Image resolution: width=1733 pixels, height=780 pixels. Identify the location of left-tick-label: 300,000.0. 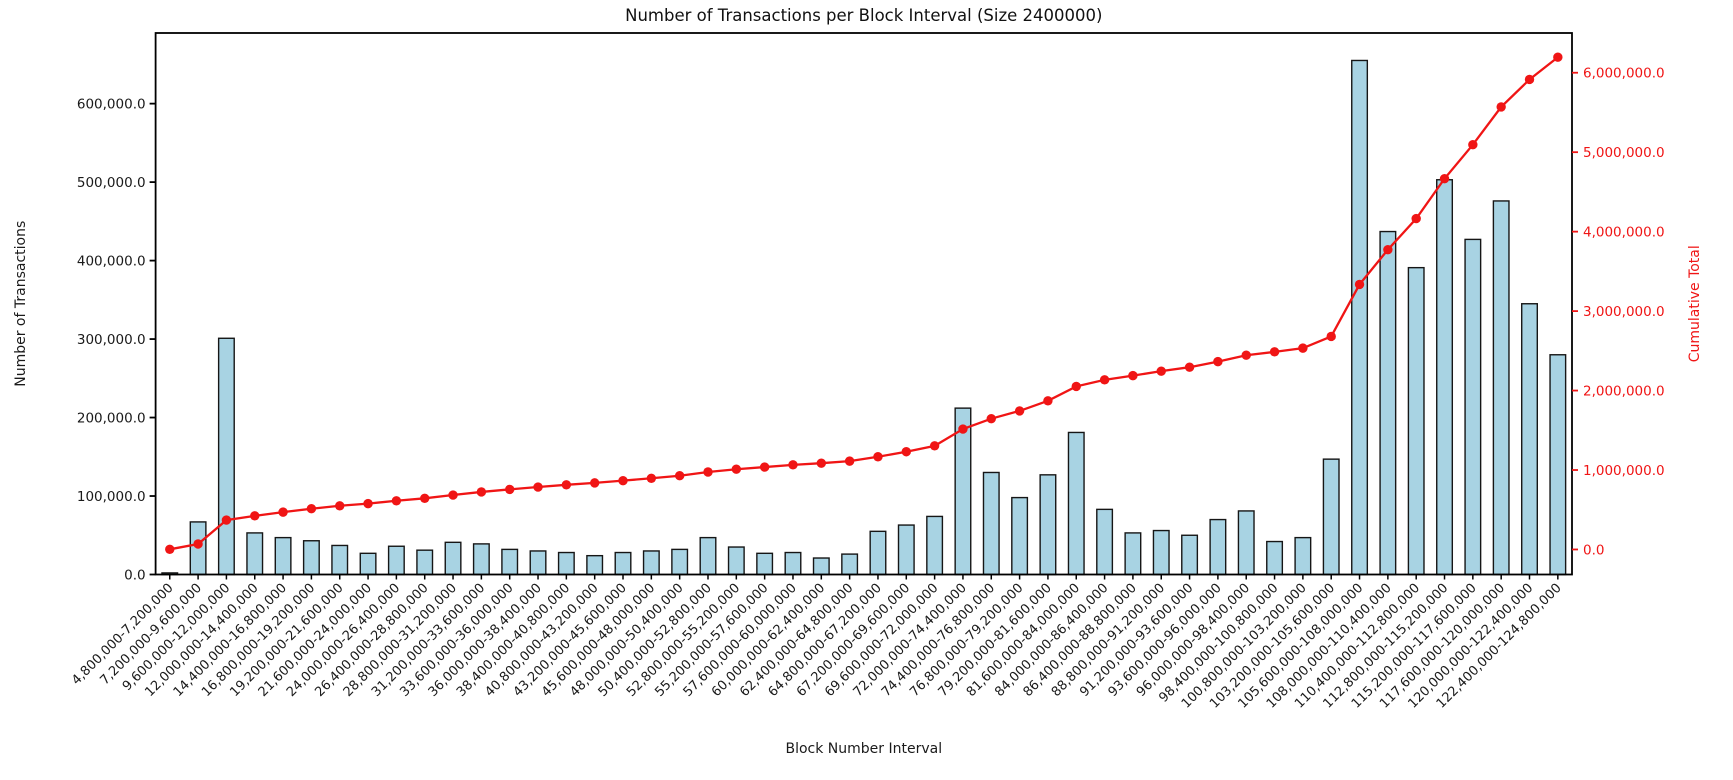
(111, 340).